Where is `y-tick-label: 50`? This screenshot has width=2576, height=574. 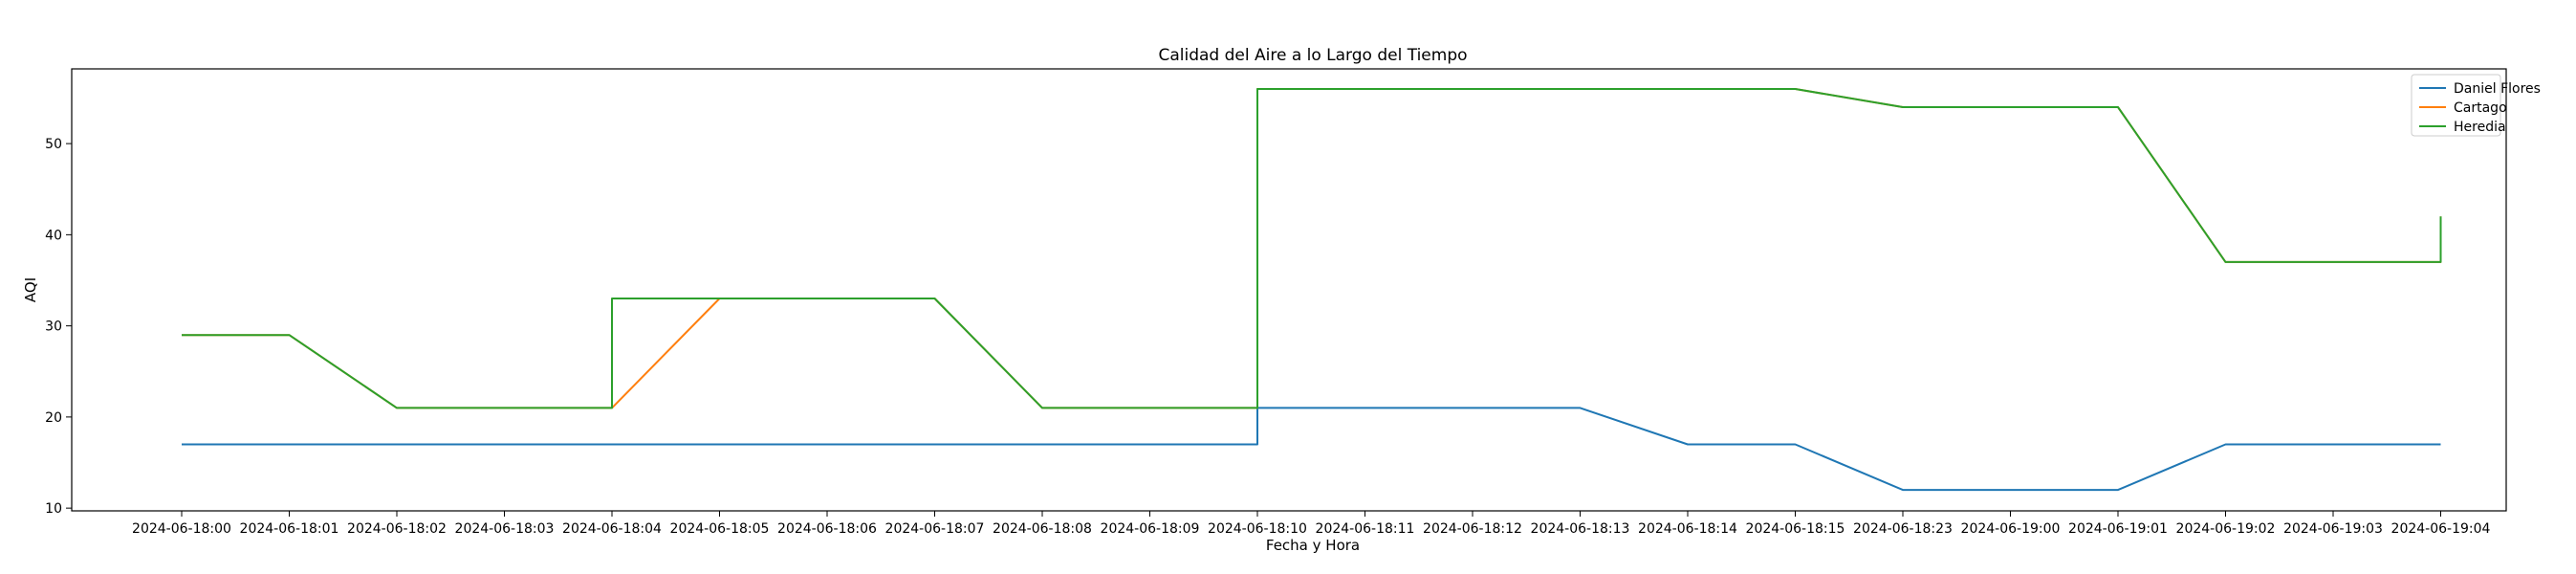
y-tick-label: 50 is located at coordinates (53, 144).